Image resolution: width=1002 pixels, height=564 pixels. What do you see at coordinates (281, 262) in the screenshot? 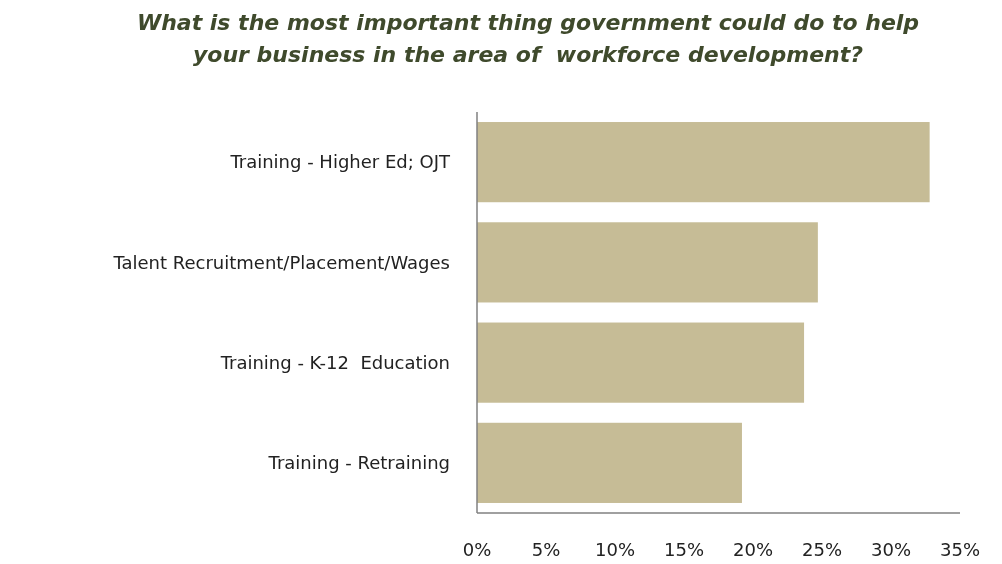
I see `y-tick-label: Talent Recruitment/Placement/Wages` at bounding box center [281, 262].